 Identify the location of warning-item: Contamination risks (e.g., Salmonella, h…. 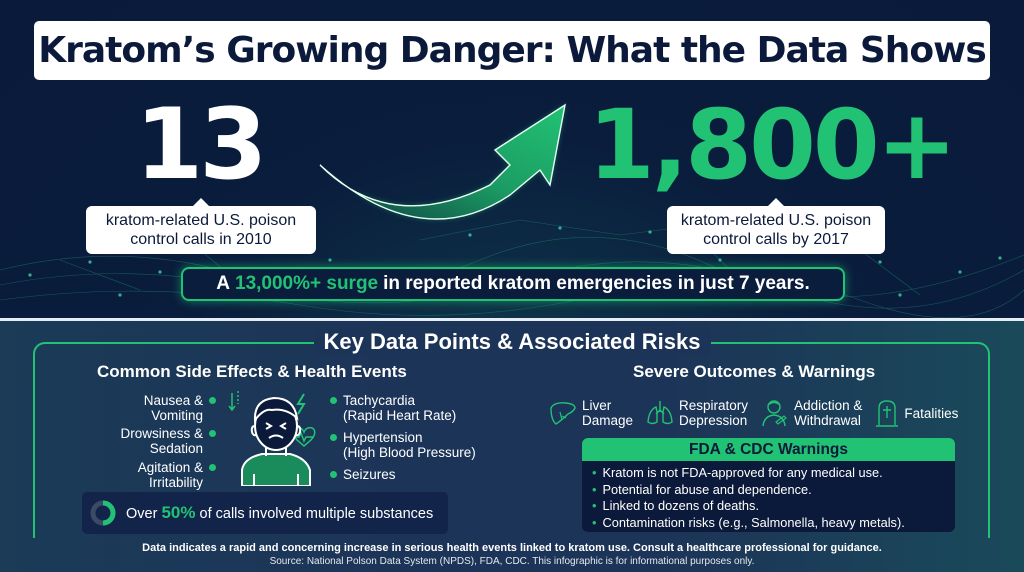
(773, 523).